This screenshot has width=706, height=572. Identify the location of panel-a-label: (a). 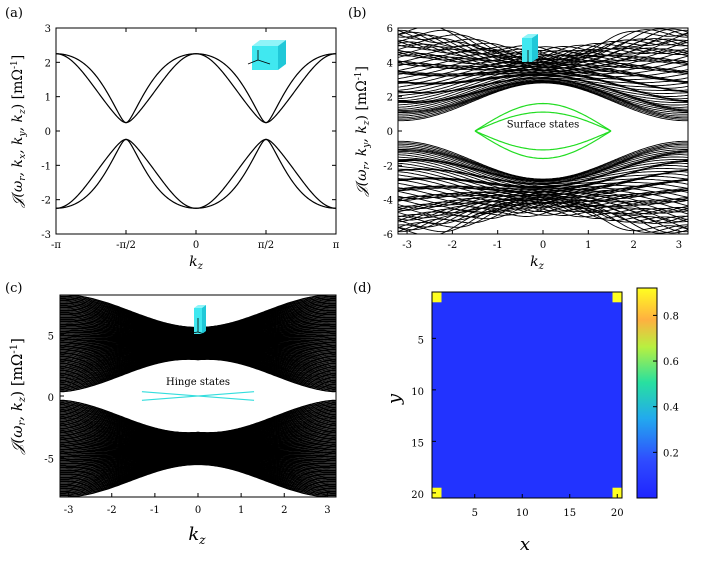
(14, 13).